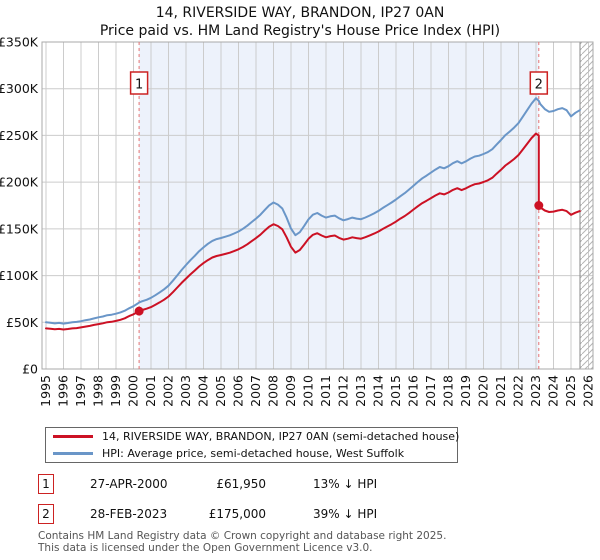  I want to click on sale-2-number-badge: 2, so click(46, 514).